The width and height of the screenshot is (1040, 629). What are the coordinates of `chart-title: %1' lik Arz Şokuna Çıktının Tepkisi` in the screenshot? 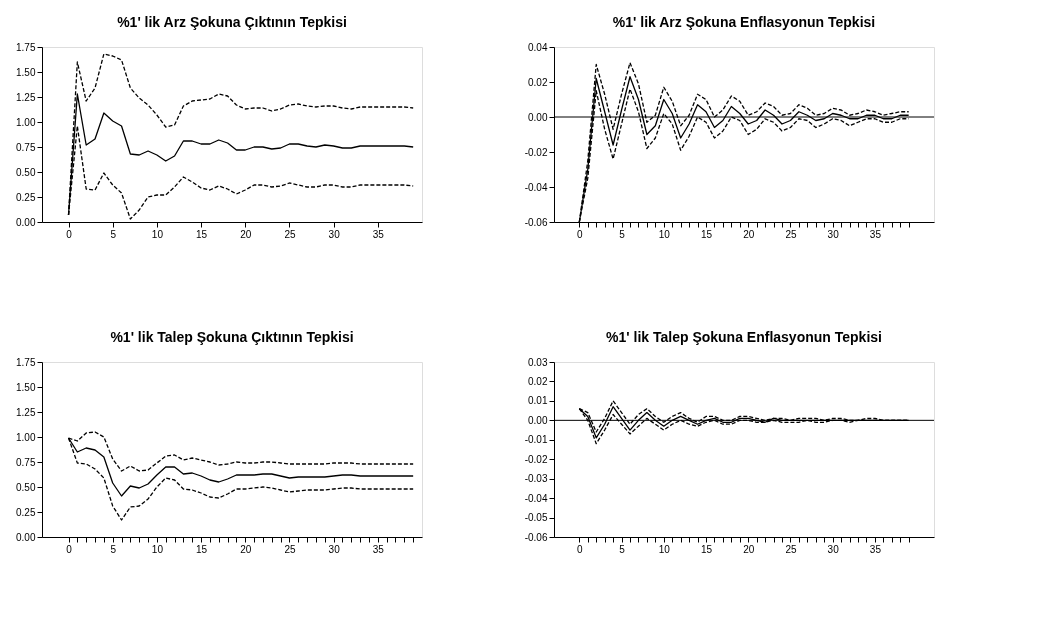 It's located at (232, 22).